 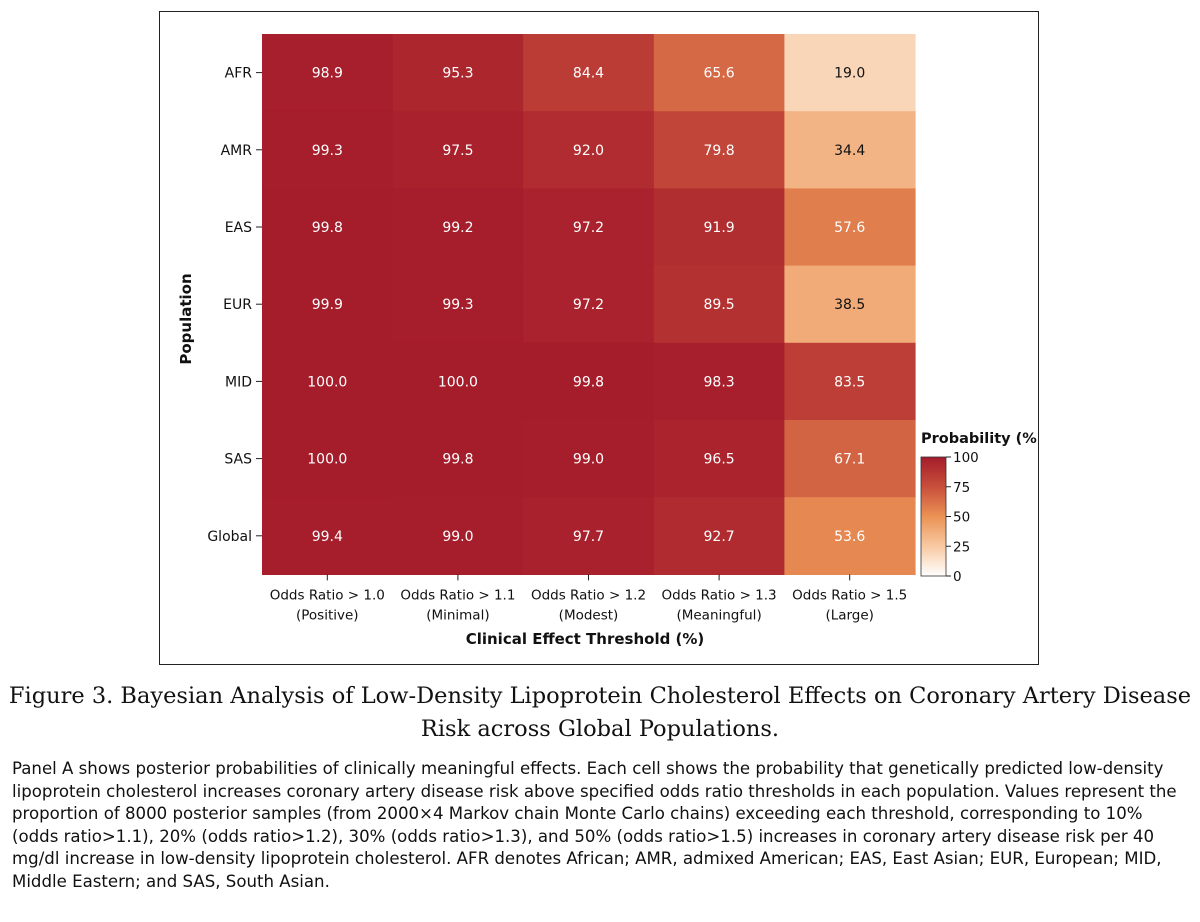 I want to click on colorbar-tick-label: 0, so click(x=957, y=577).